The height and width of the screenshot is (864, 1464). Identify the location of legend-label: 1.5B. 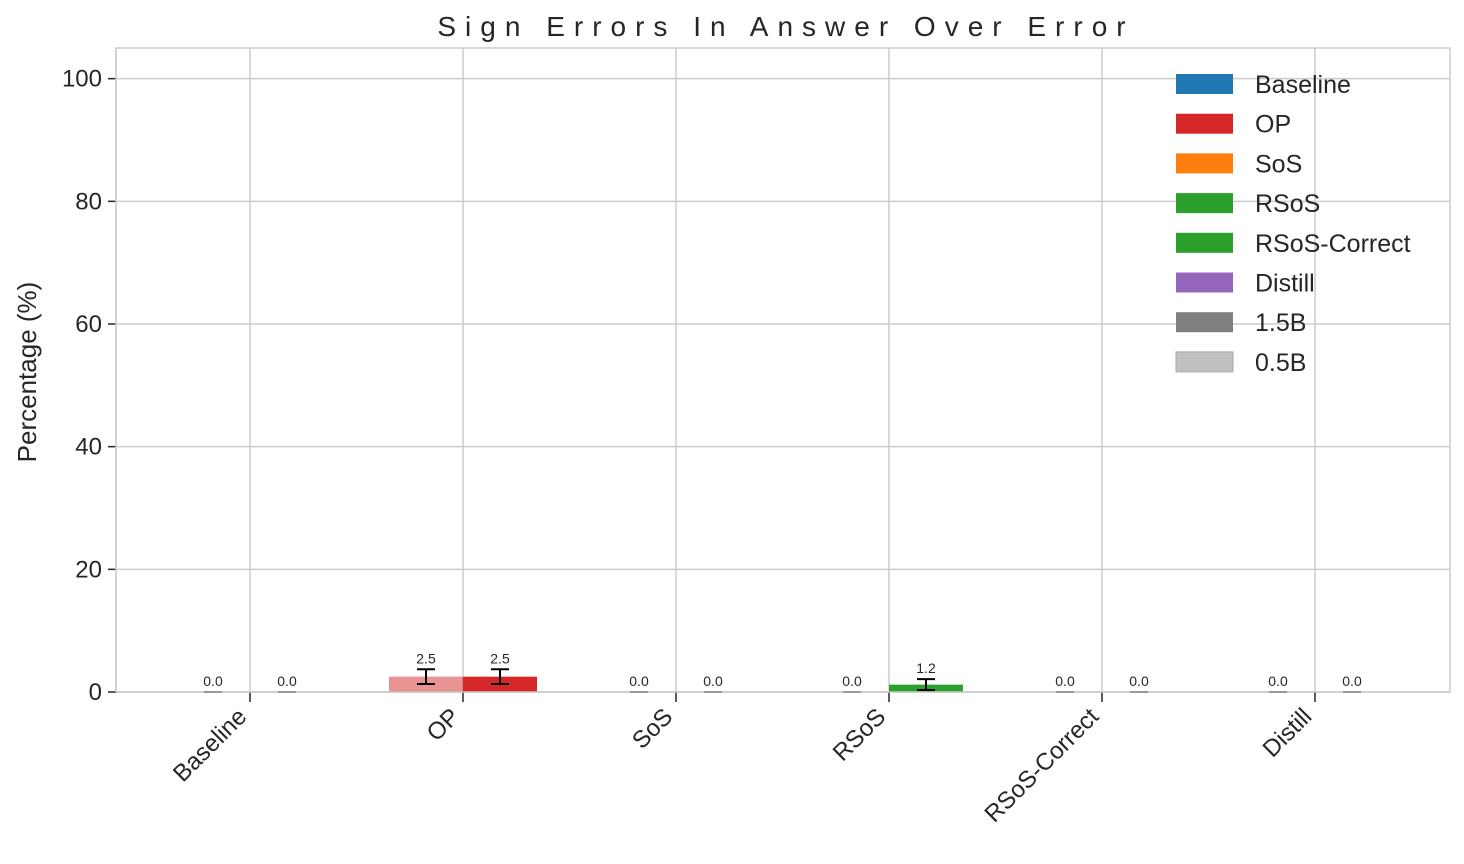
(1280, 323).